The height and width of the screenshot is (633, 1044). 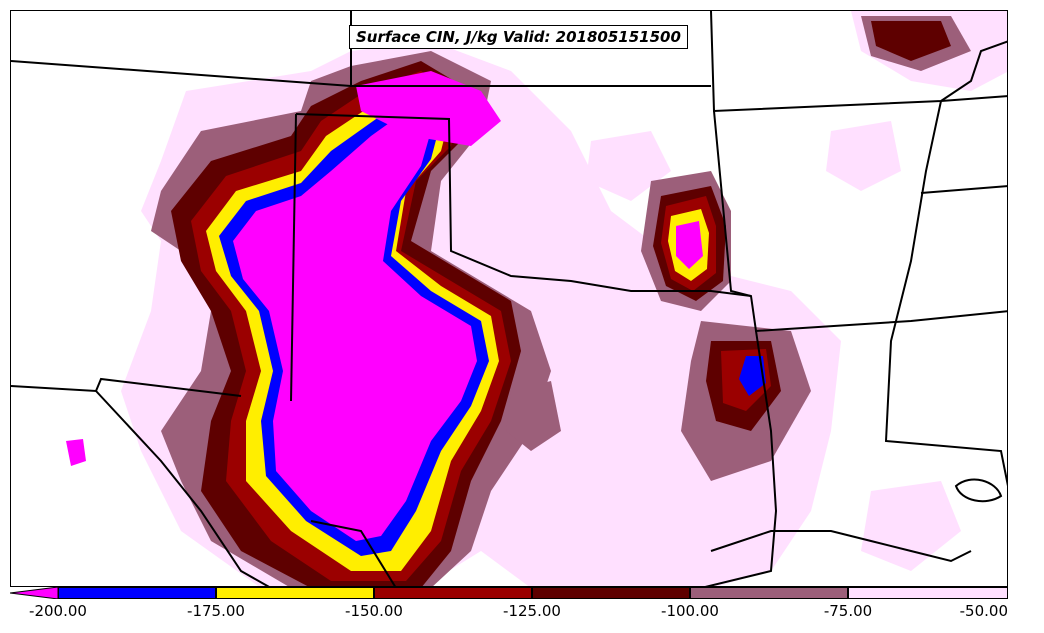 What do you see at coordinates (690, 611) in the screenshot?
I see `colorbar-tick-label: -100.00` at bounding box center [690, 611].